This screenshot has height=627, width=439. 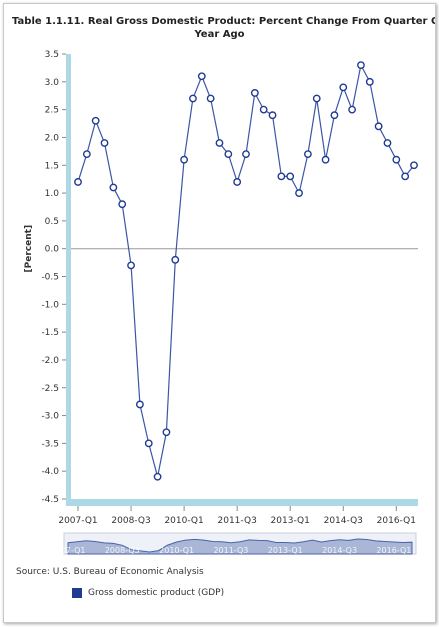 What do you see at coordinates (50, 389) in the screenshot?
I see `y-tick-label: -2.5` at bounding box center [50, 389].